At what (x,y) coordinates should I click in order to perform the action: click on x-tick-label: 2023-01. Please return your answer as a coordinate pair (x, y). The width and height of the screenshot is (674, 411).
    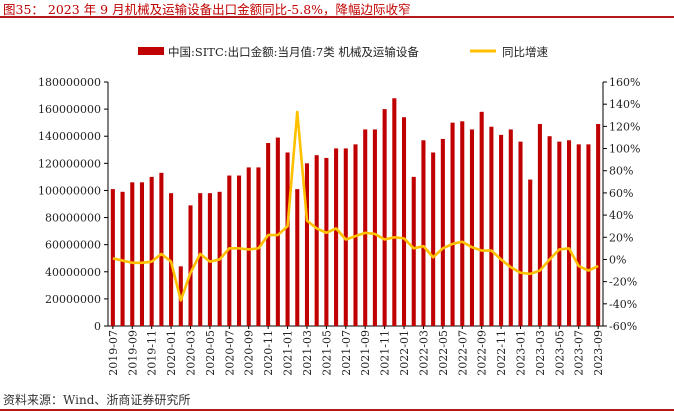
    Looking at the image, I should click on (521, 353).